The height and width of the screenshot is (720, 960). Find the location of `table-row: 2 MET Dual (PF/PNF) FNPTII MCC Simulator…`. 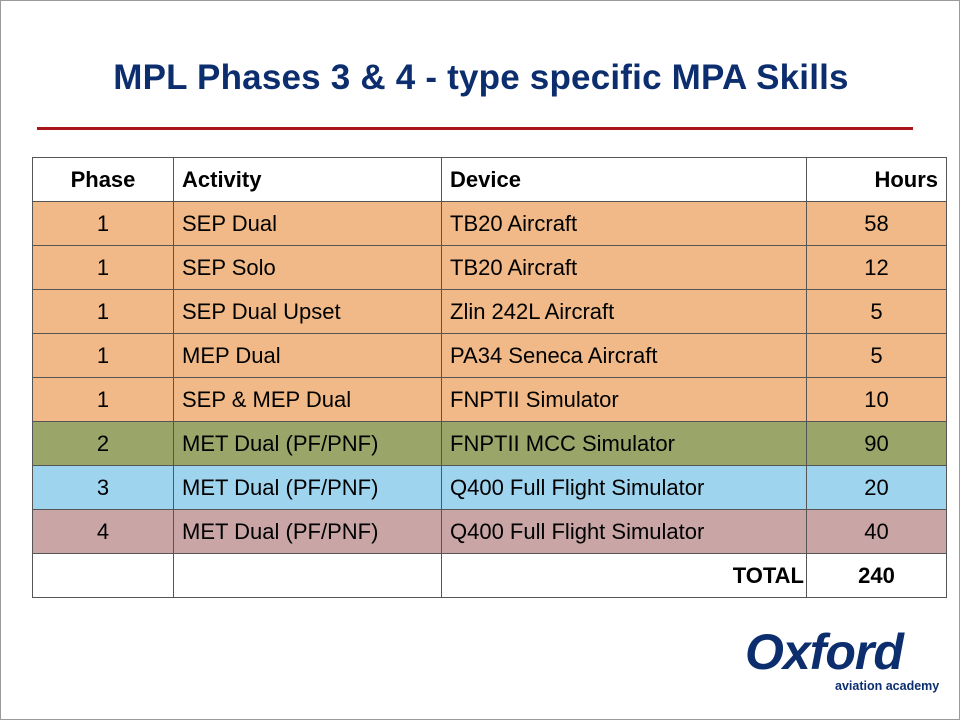

table-row: 2 MET Dual (PF/PNF) FNPTII MCC Simulator… is located at coordinates (489, 443).